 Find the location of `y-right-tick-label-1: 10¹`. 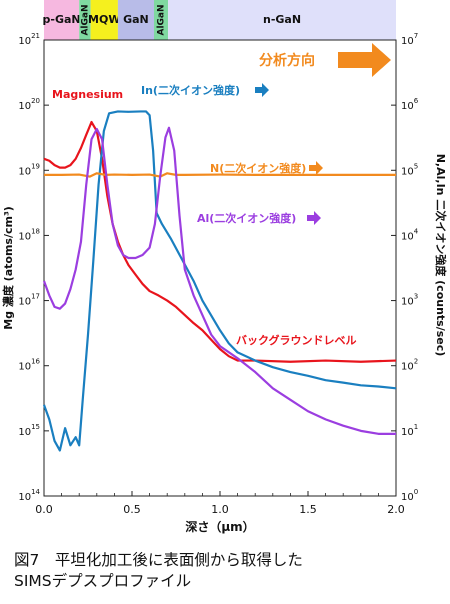

y-right-tick-label-1: 10¹ is located at coordinates (409, 430).